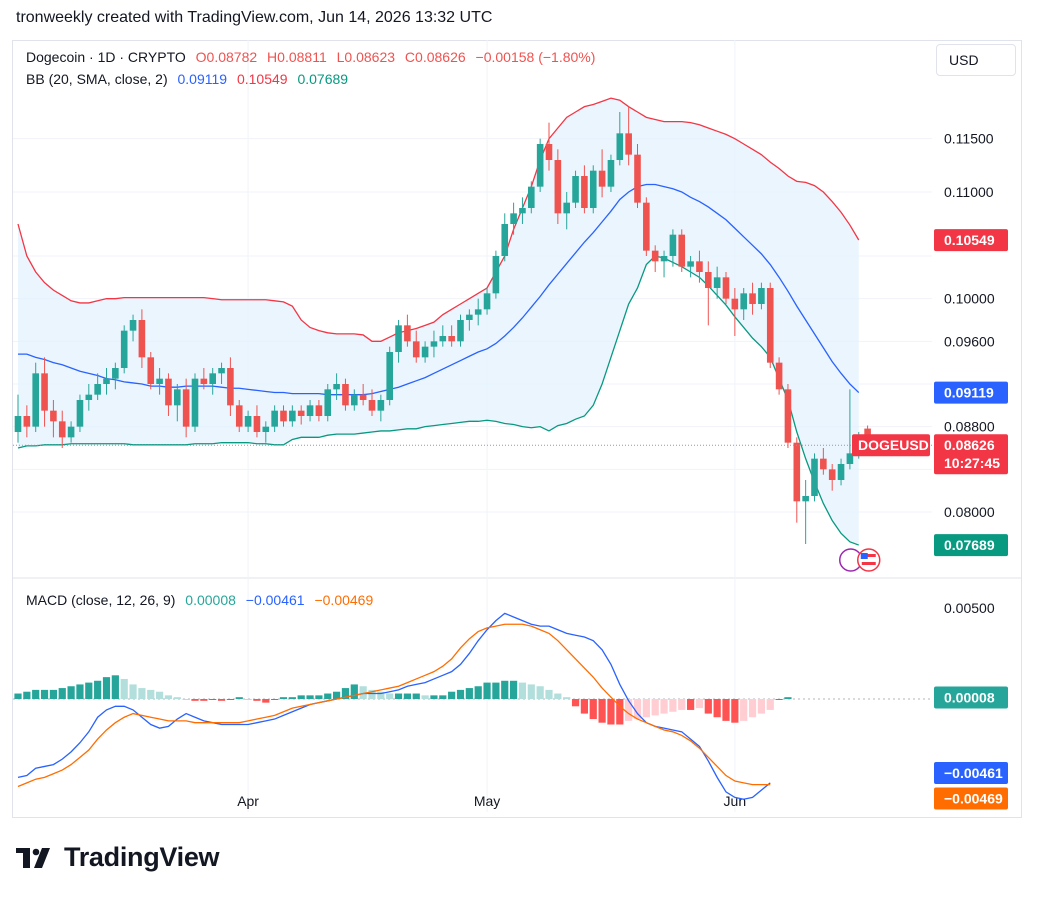 The image size is (1037, 900). What do you see at coordinates (226, 57) in the screenshot?
I see `ohlc-open: O0.08782` at bounding box center [226, 57].